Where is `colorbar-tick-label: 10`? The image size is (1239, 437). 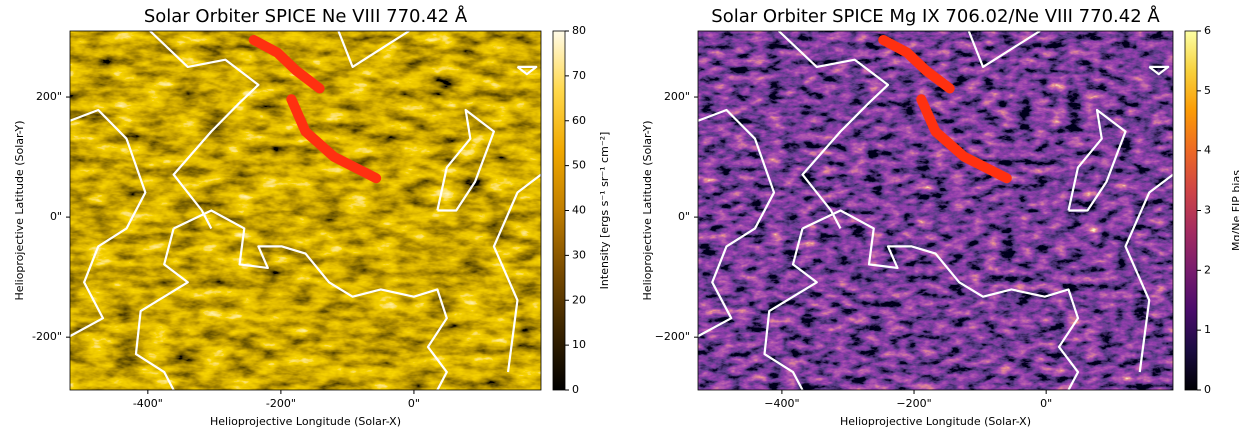 colorbar-tick-label: 10 is located at coordinates (579, 344).